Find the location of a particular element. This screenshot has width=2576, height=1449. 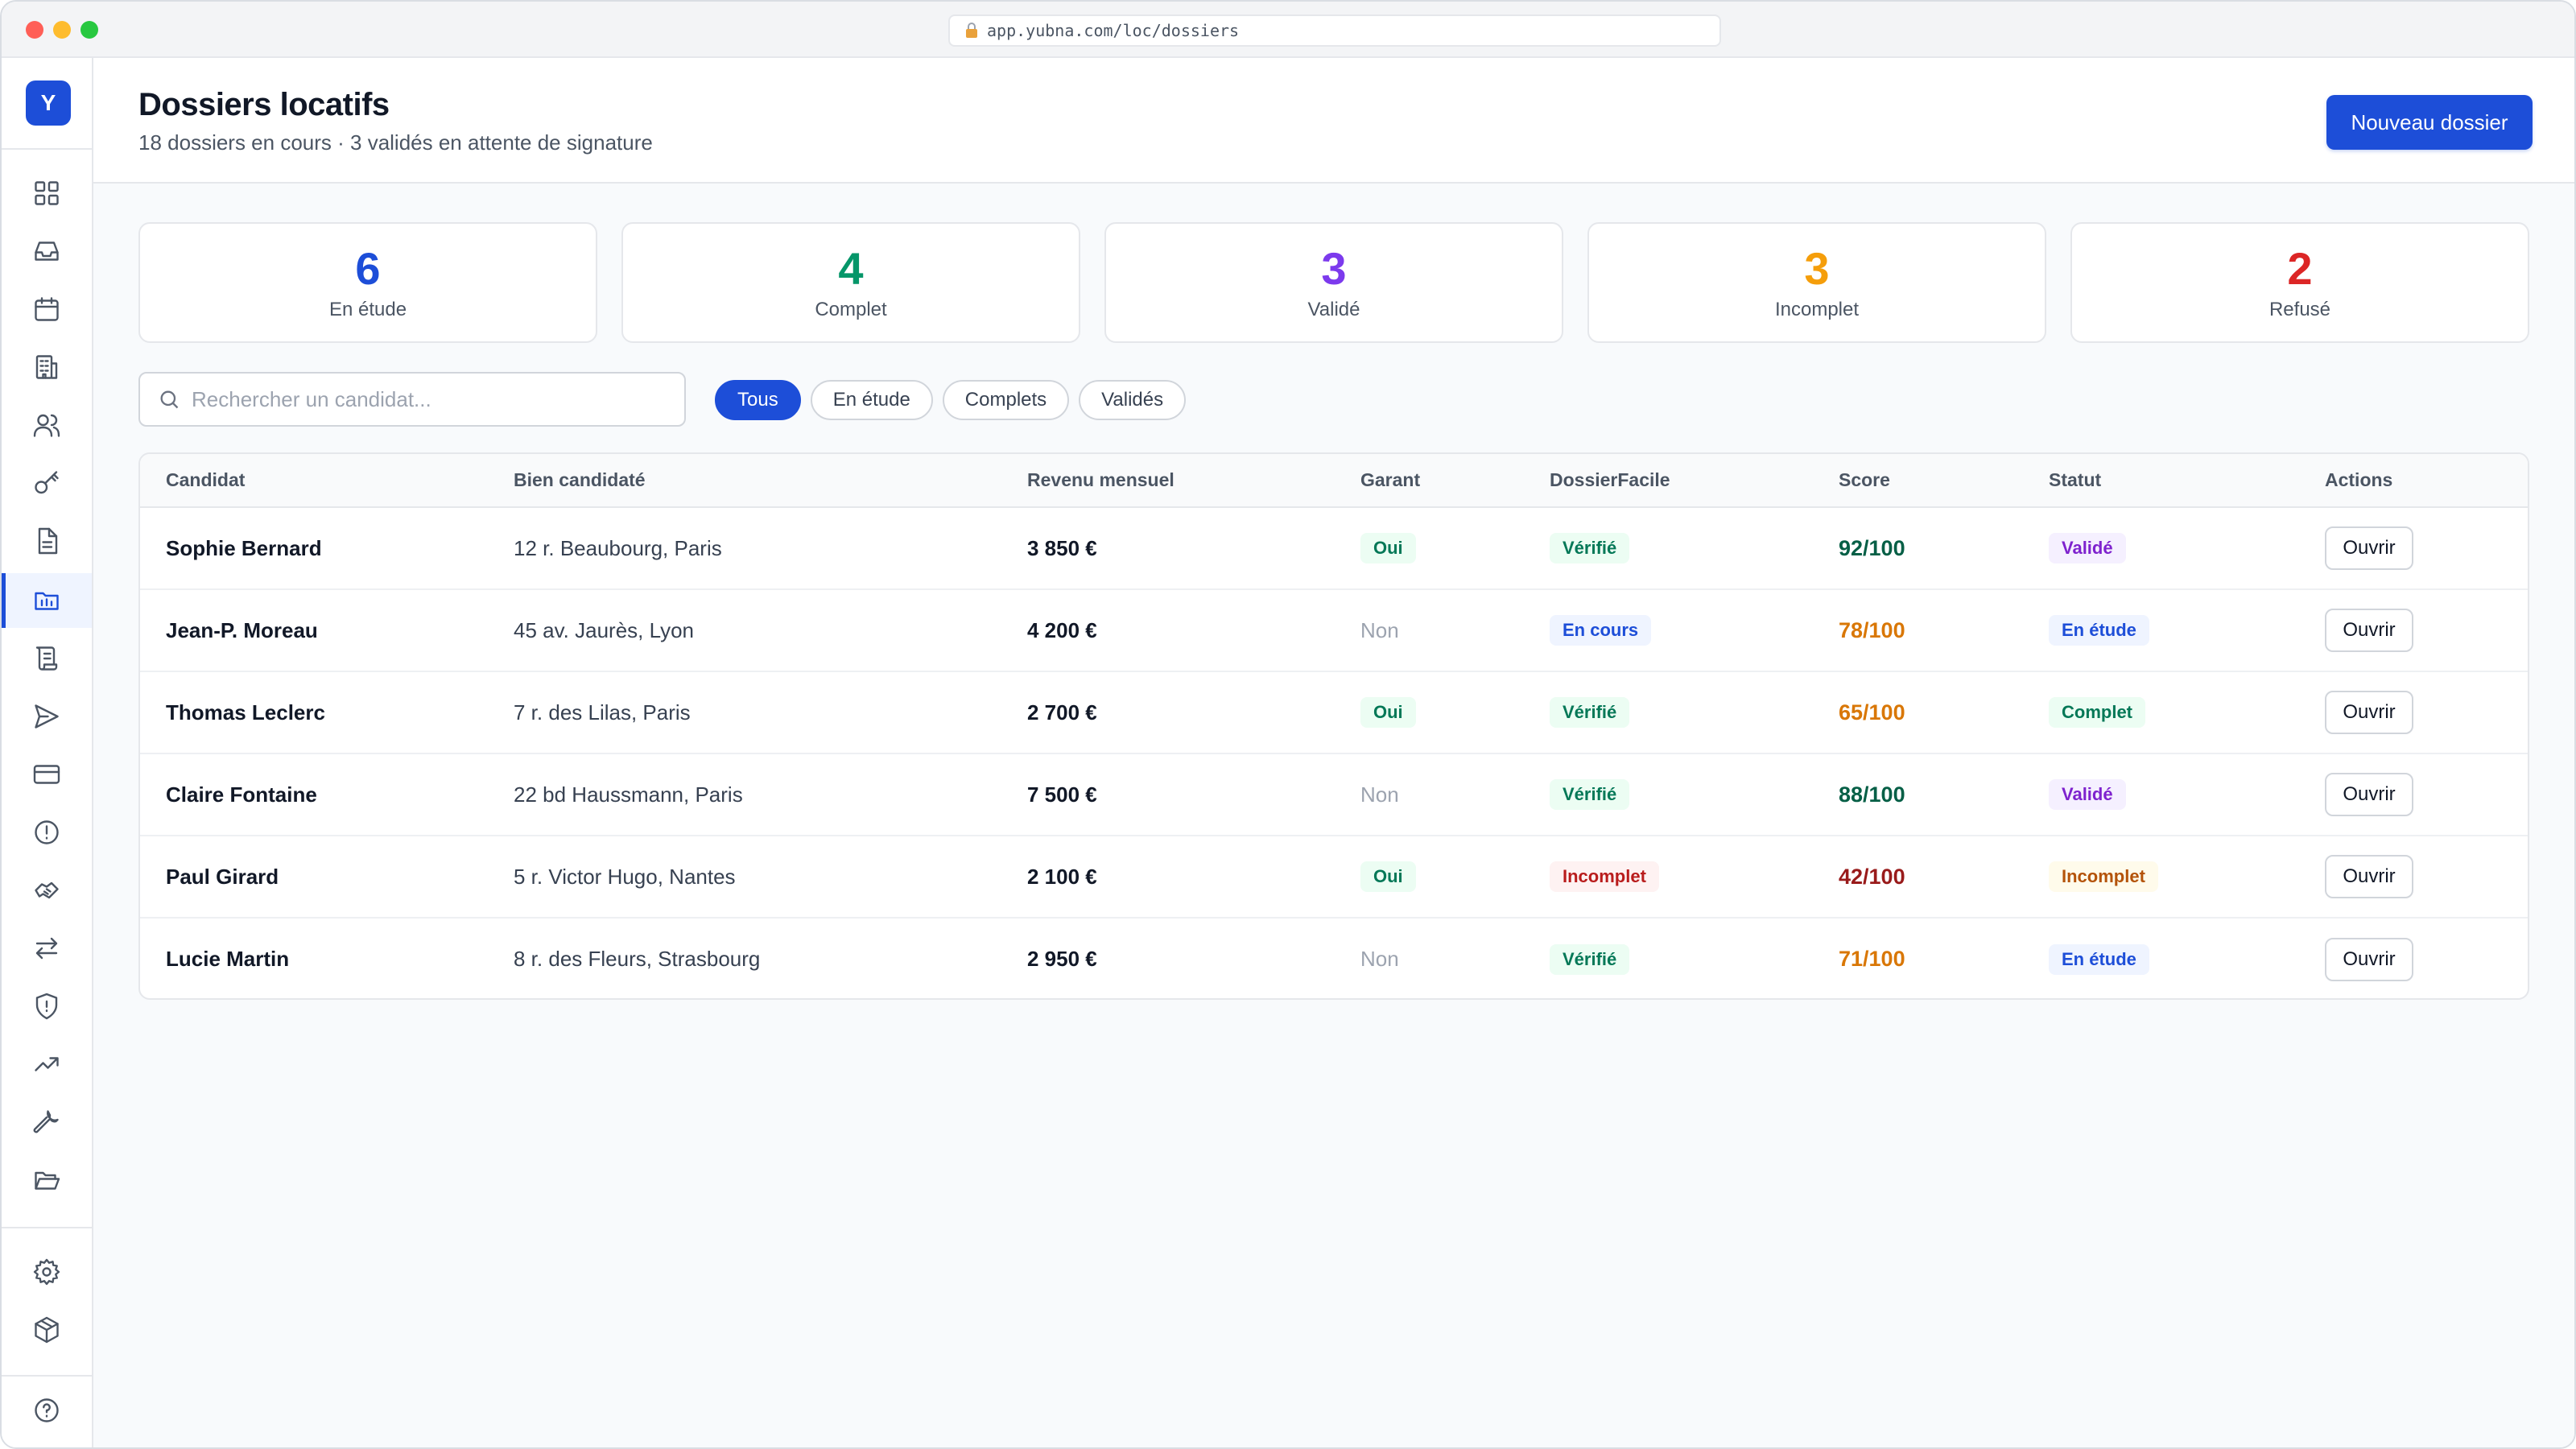

nav-settings is located at coordinates (47, 1272).